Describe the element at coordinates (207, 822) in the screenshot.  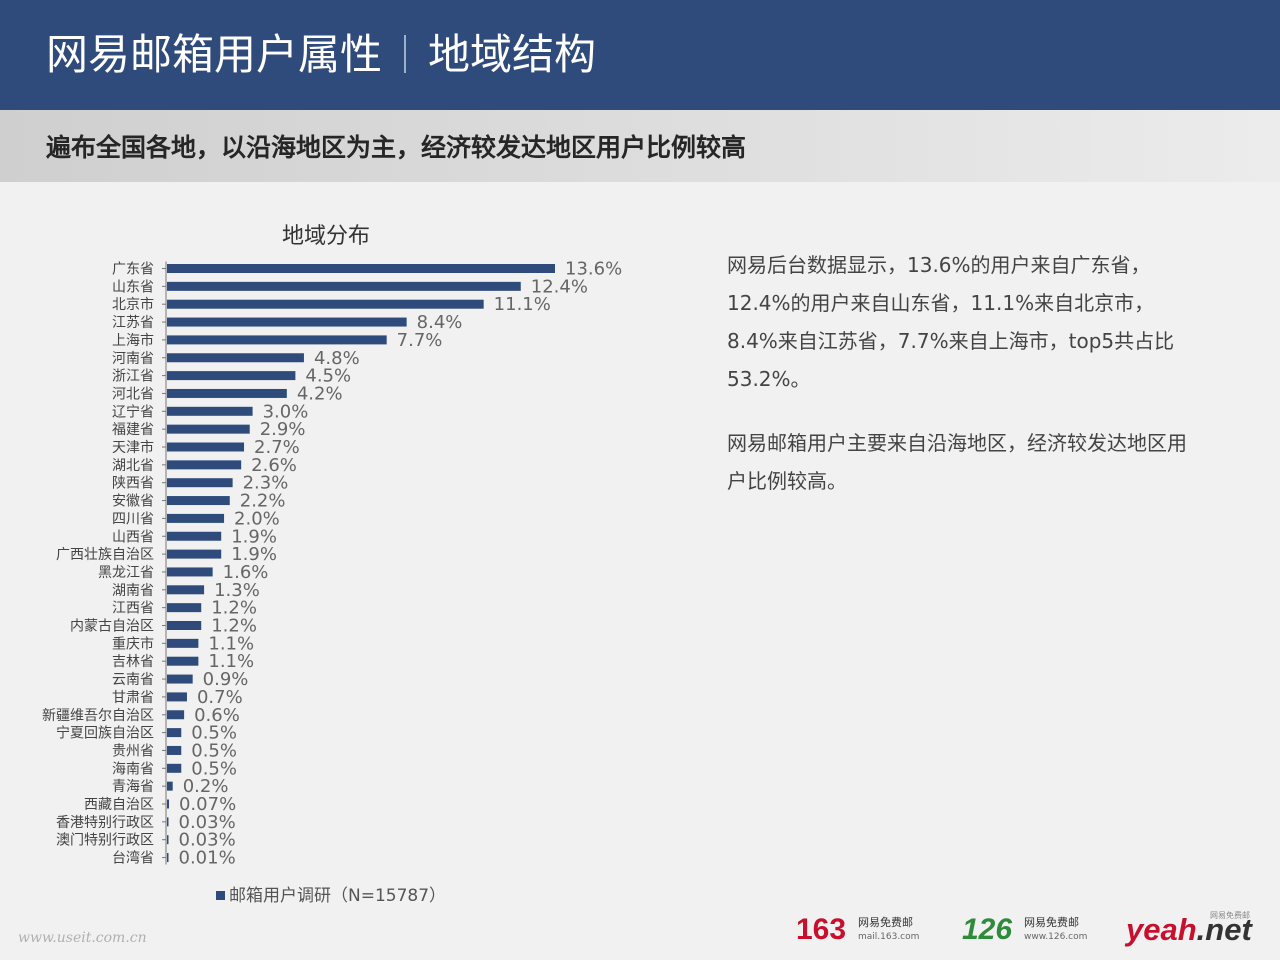
I see `value-label: 0.03%` at that location.